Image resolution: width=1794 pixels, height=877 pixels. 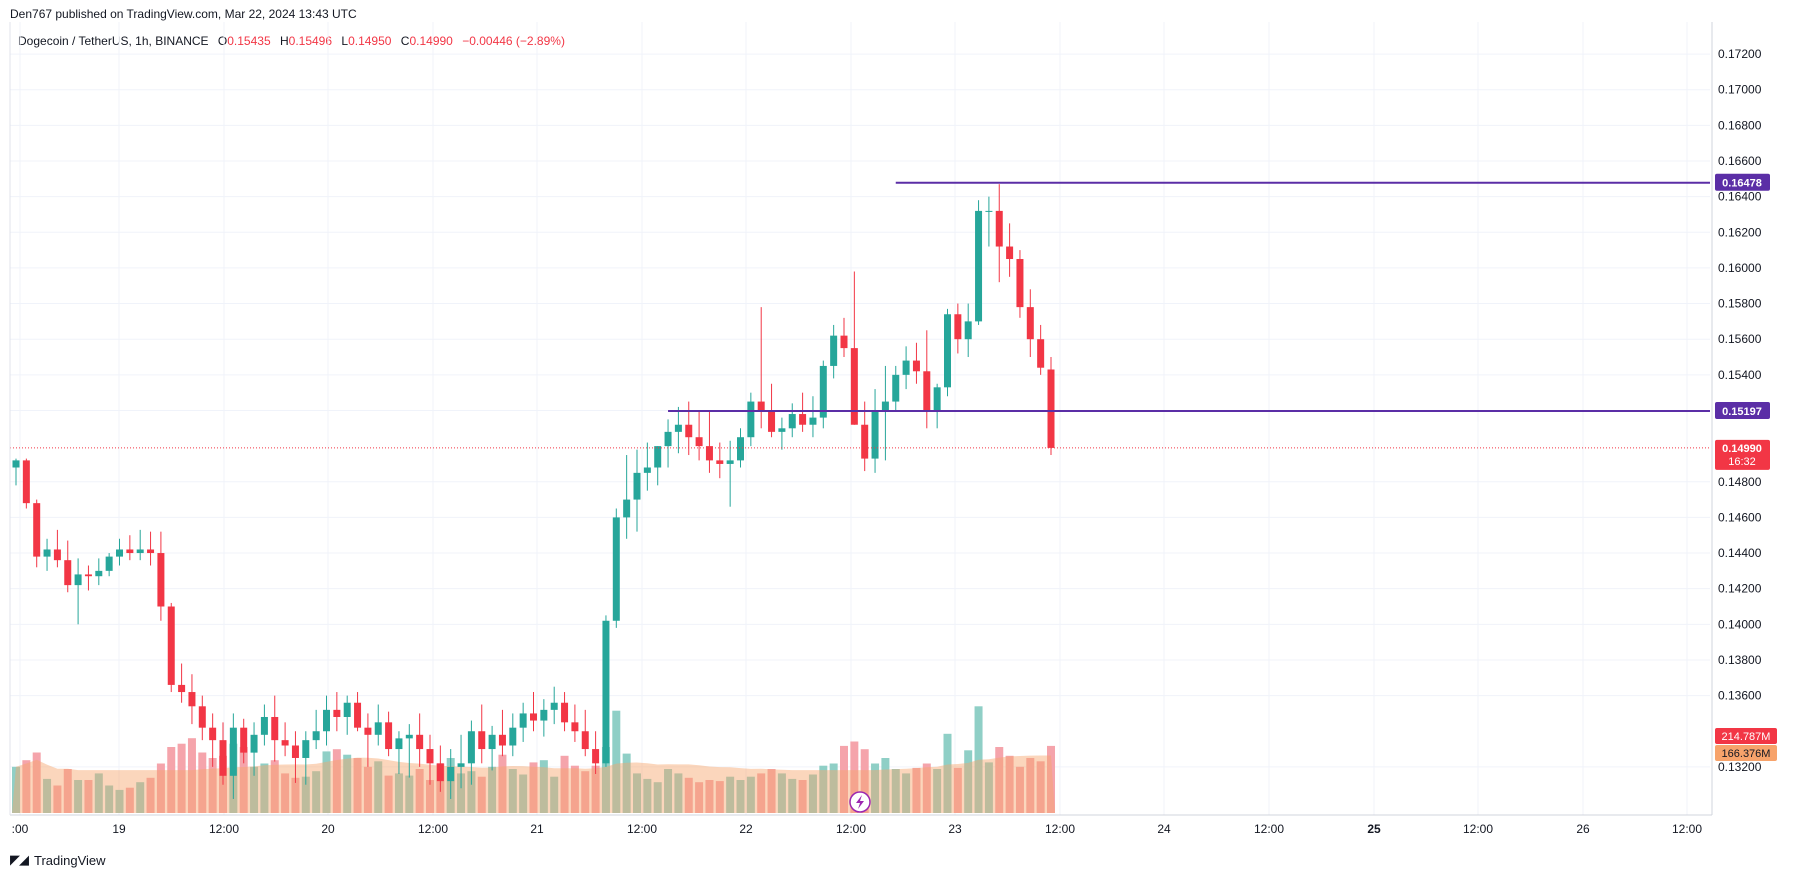 I want to click on symbol-name: Dogecoin / TetherUS, 1h, BINANCE, so click(x=113, y=41).